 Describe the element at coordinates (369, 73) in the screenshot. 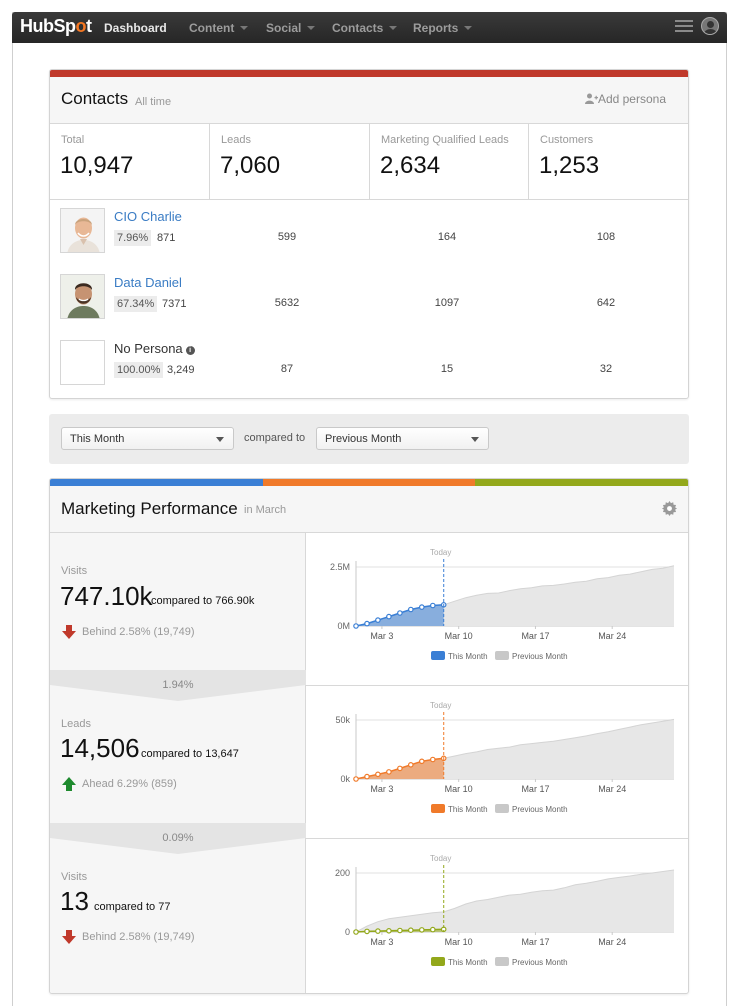

I see `contacts-accent-bar` at that location.